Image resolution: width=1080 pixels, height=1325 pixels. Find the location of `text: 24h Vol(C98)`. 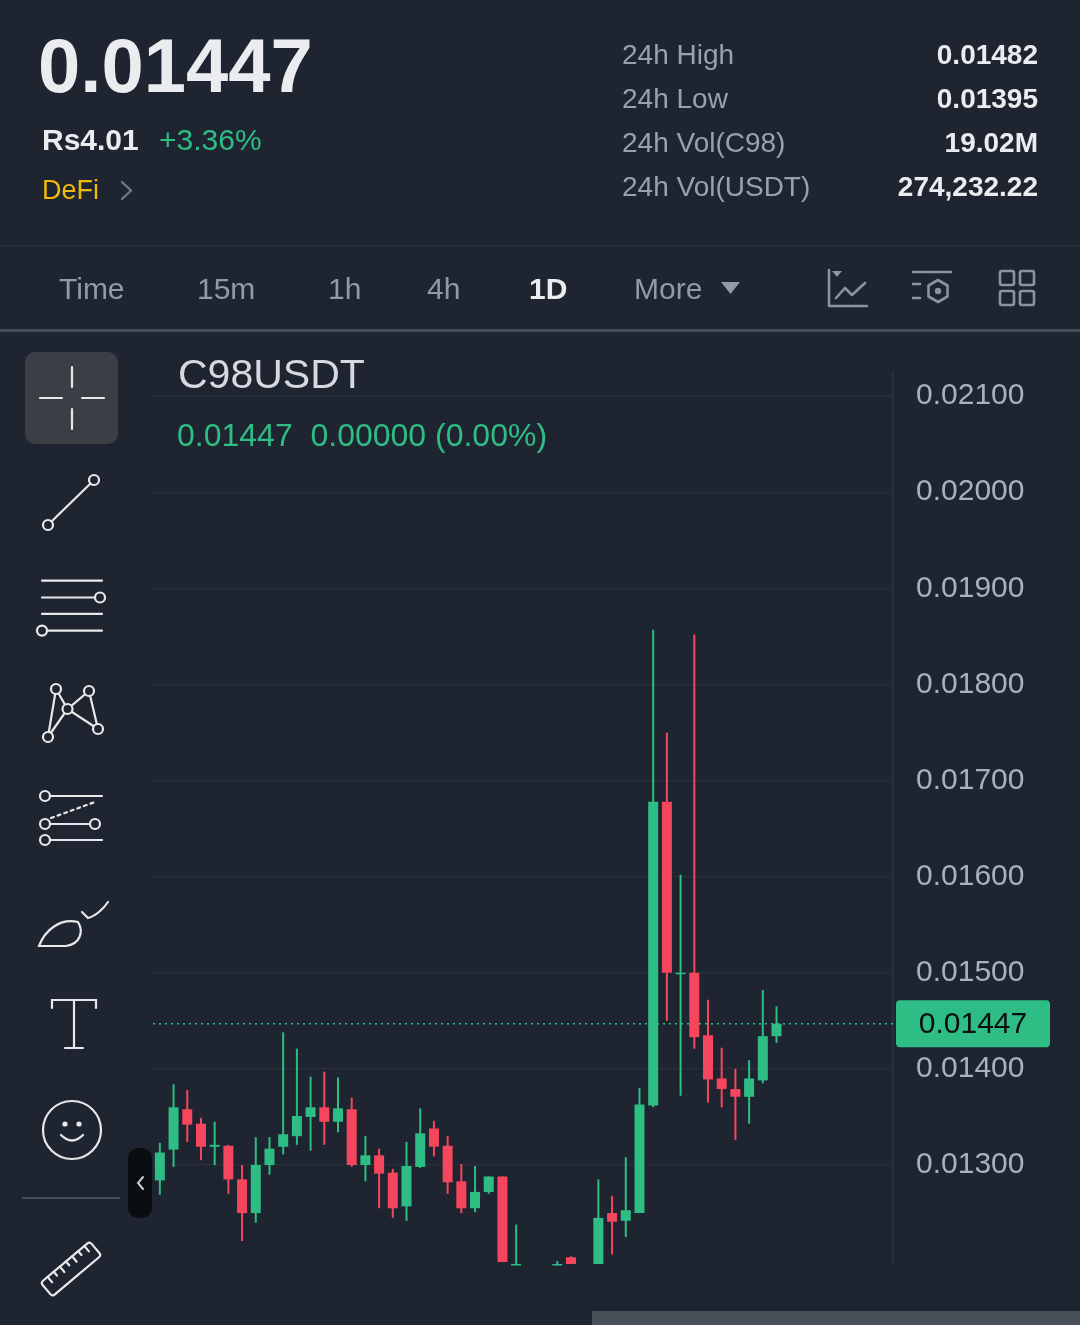

text: 24h Vol(C98) is located at coordinates (704, 143).